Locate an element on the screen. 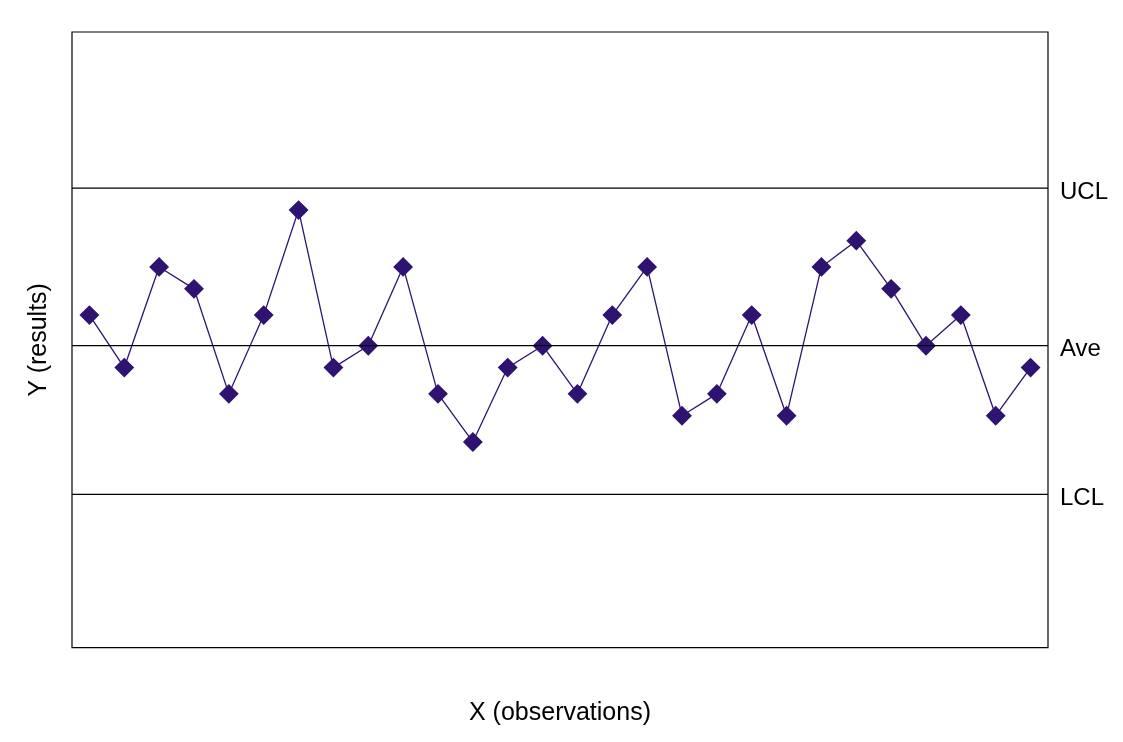 This screenshot has width=1123, height=742. x-axis-title: X (observations) is located at coordinates (560, 710).